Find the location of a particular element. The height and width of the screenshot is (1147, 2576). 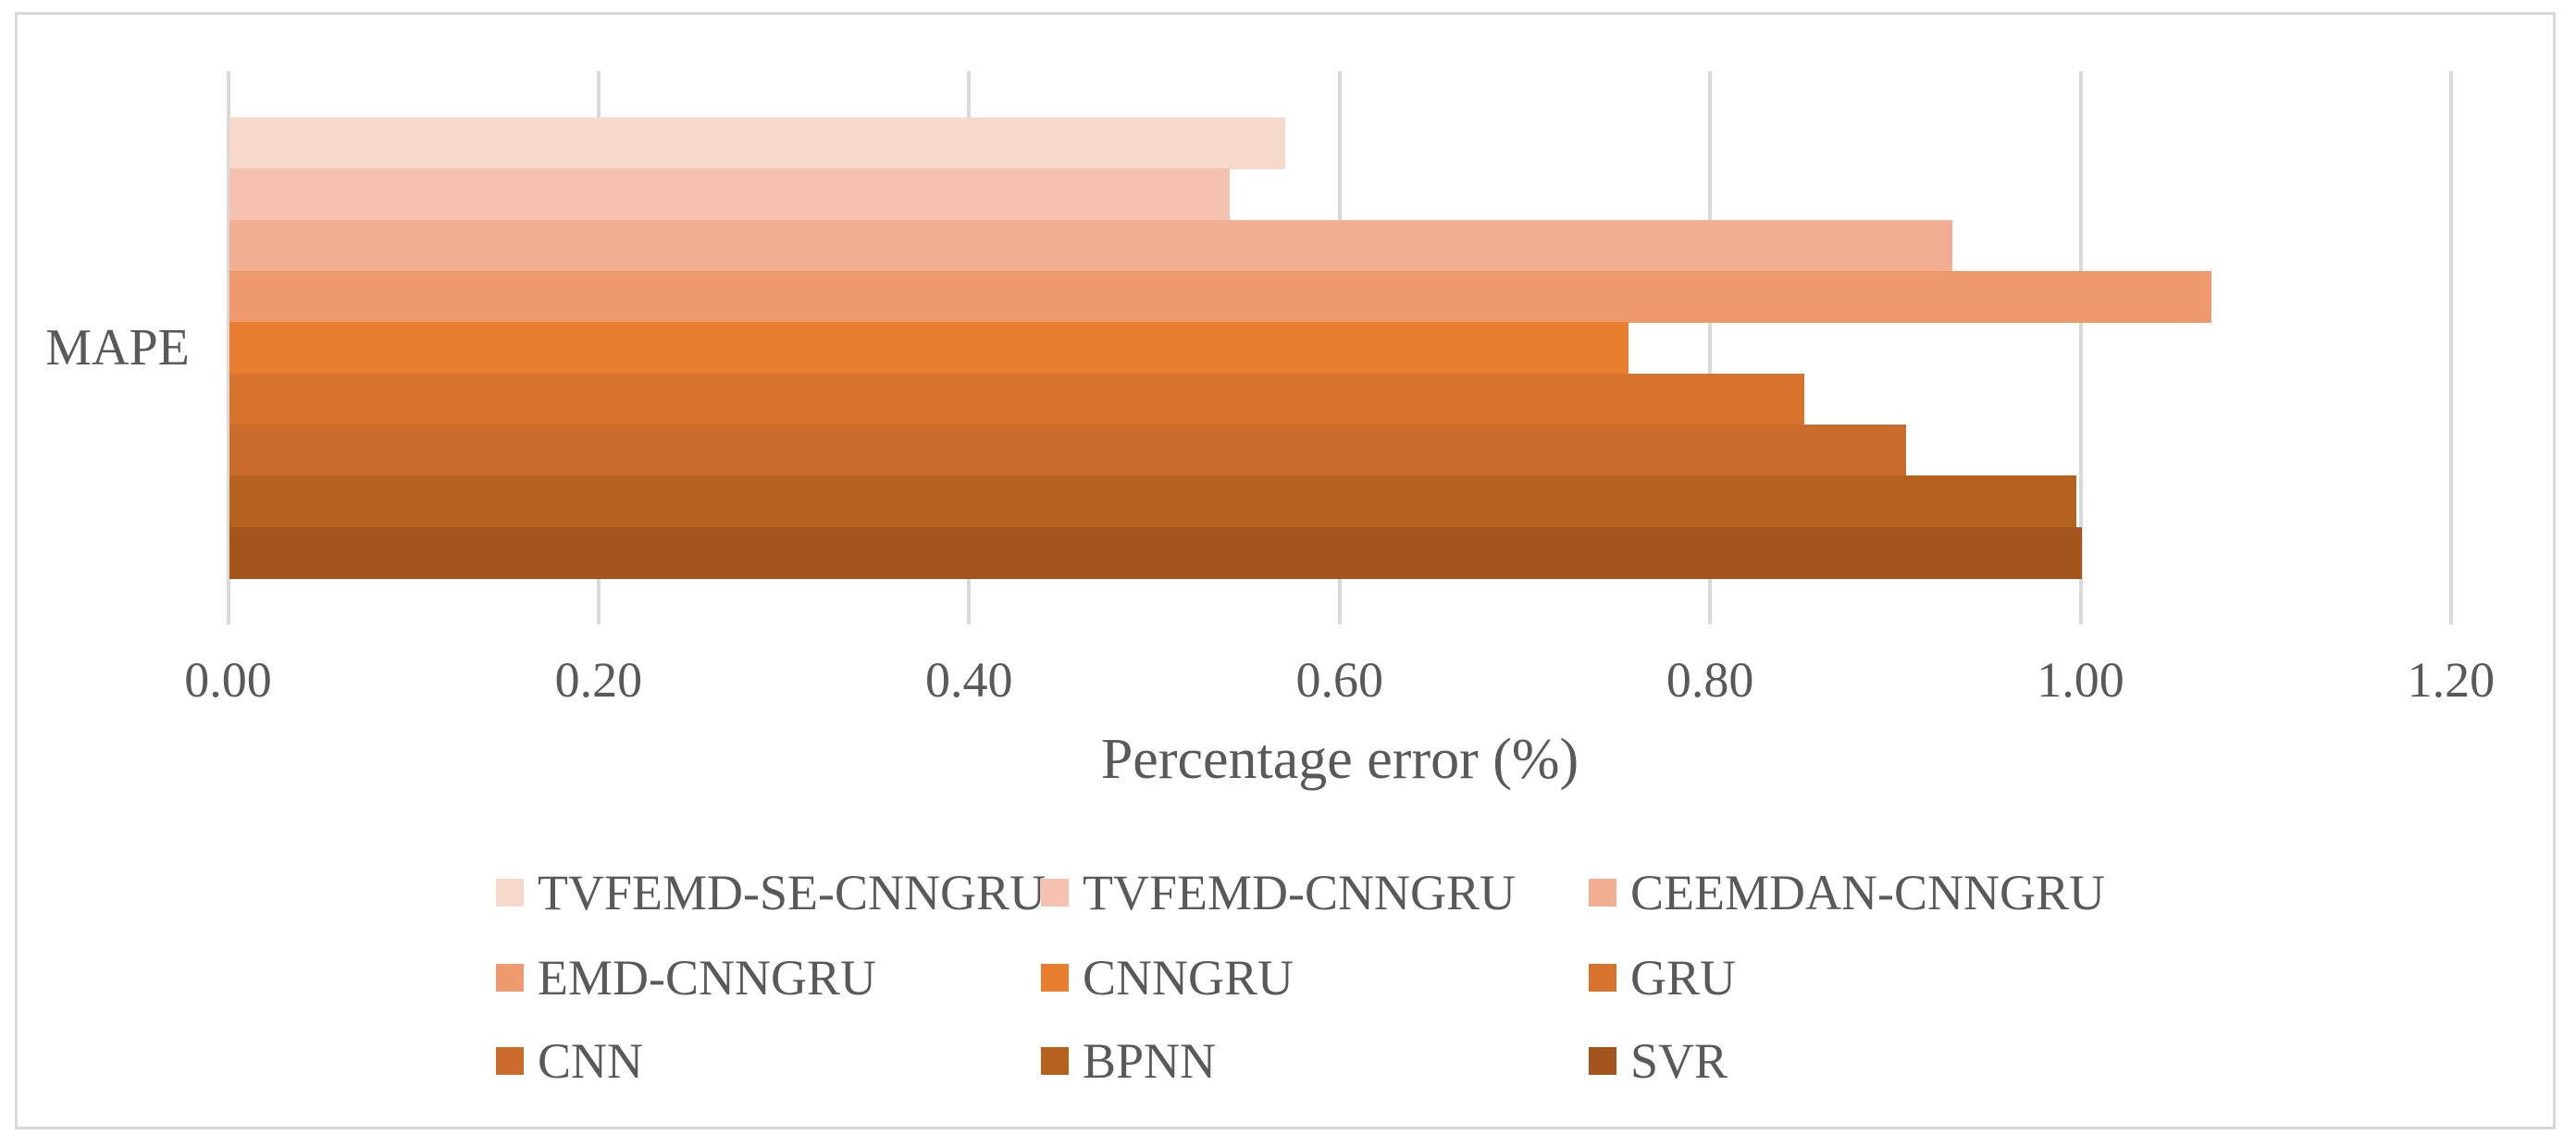

x-tick-label: 0.40 is located at coordinates (969, 680).